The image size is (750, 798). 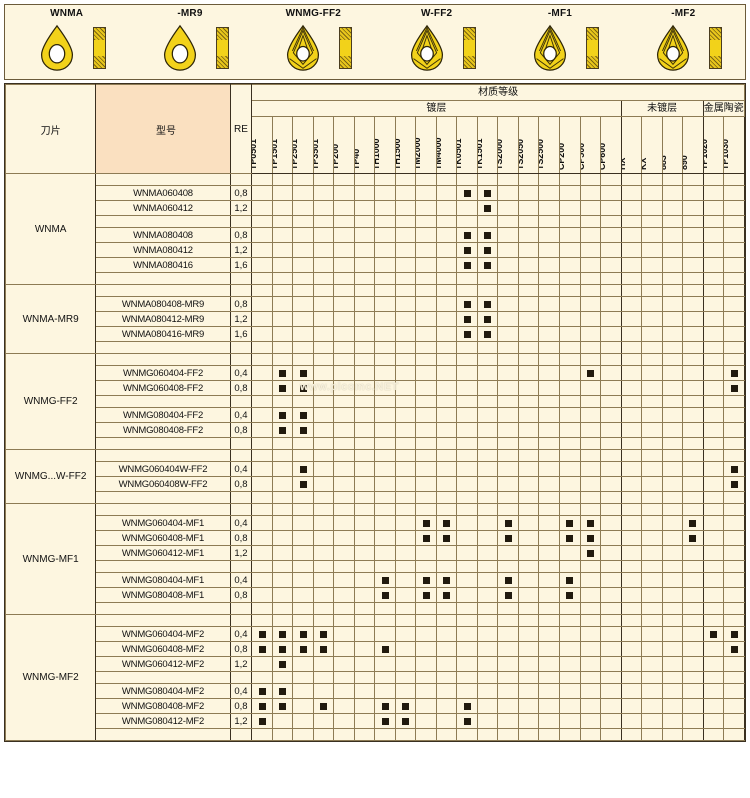 What do you see at coordinates (241, 208) in the screenshot?
I see `corner-radius-value: 1,2` at bounding box center [241, 208].